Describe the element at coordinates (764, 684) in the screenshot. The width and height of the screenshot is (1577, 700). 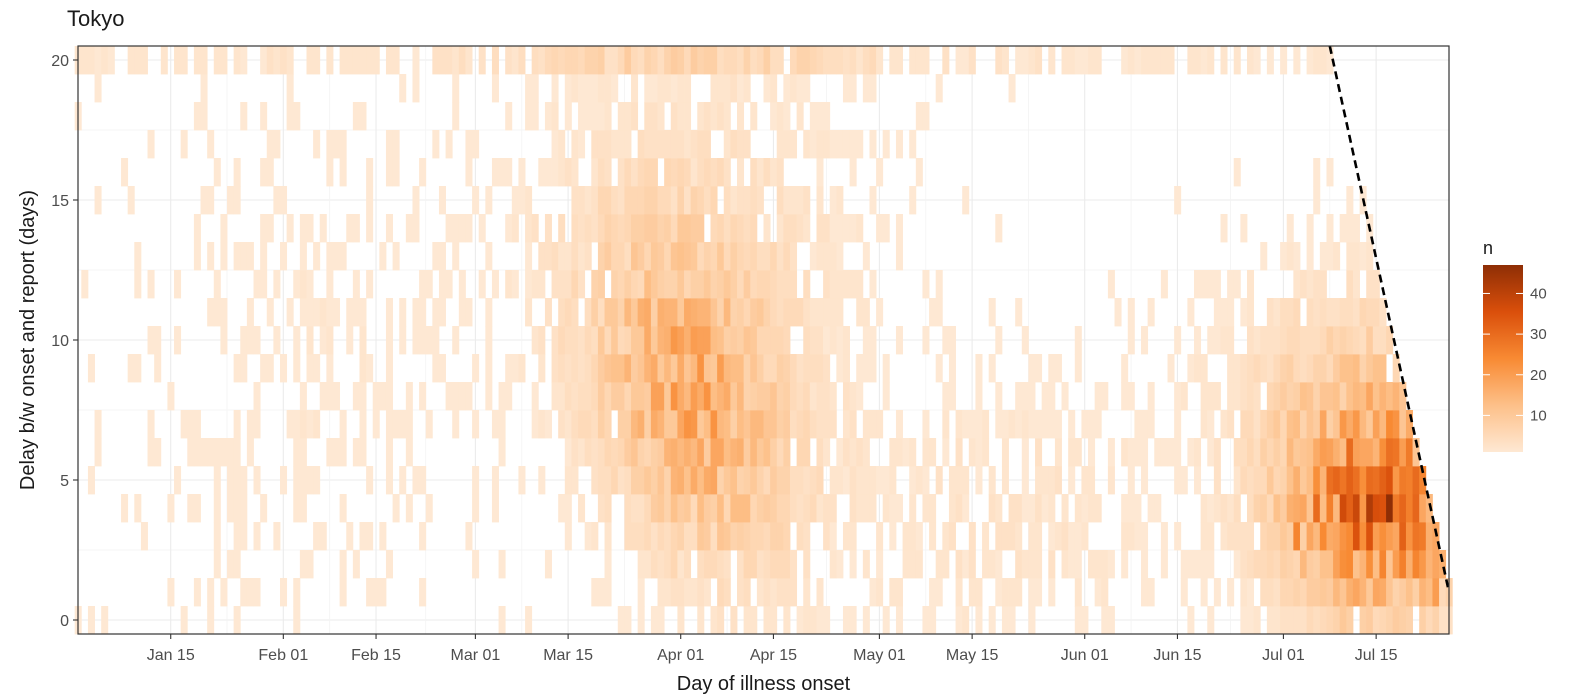
I see `x-axis-label: Day of illness onset` at that location.